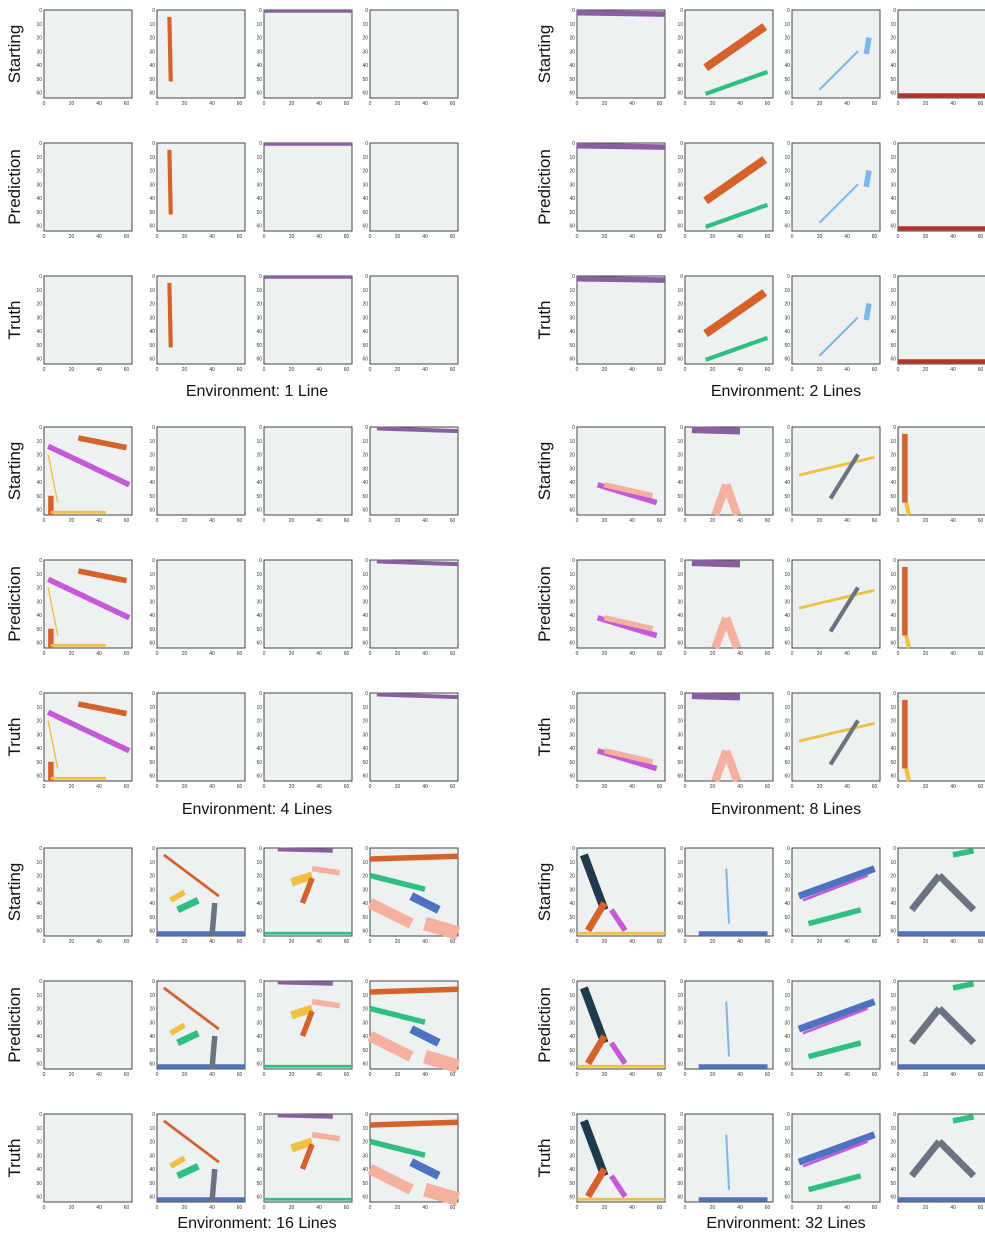 This screenshot has height=1235, width=985. Describe the element at coordinates (785, 1223) in the screenshot. I see `environment-caption: Environment: 32 Lines` at that location.